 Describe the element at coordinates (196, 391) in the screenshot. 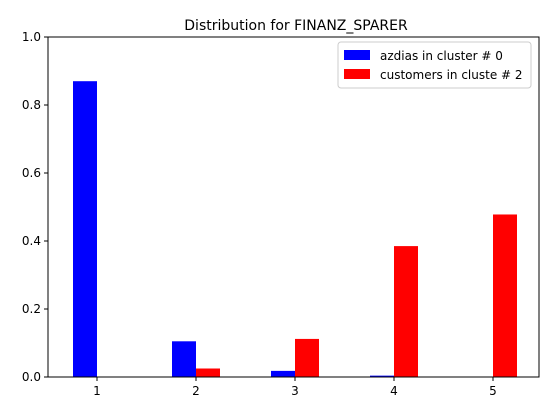

I see `x-tick-label: 2` at that location.